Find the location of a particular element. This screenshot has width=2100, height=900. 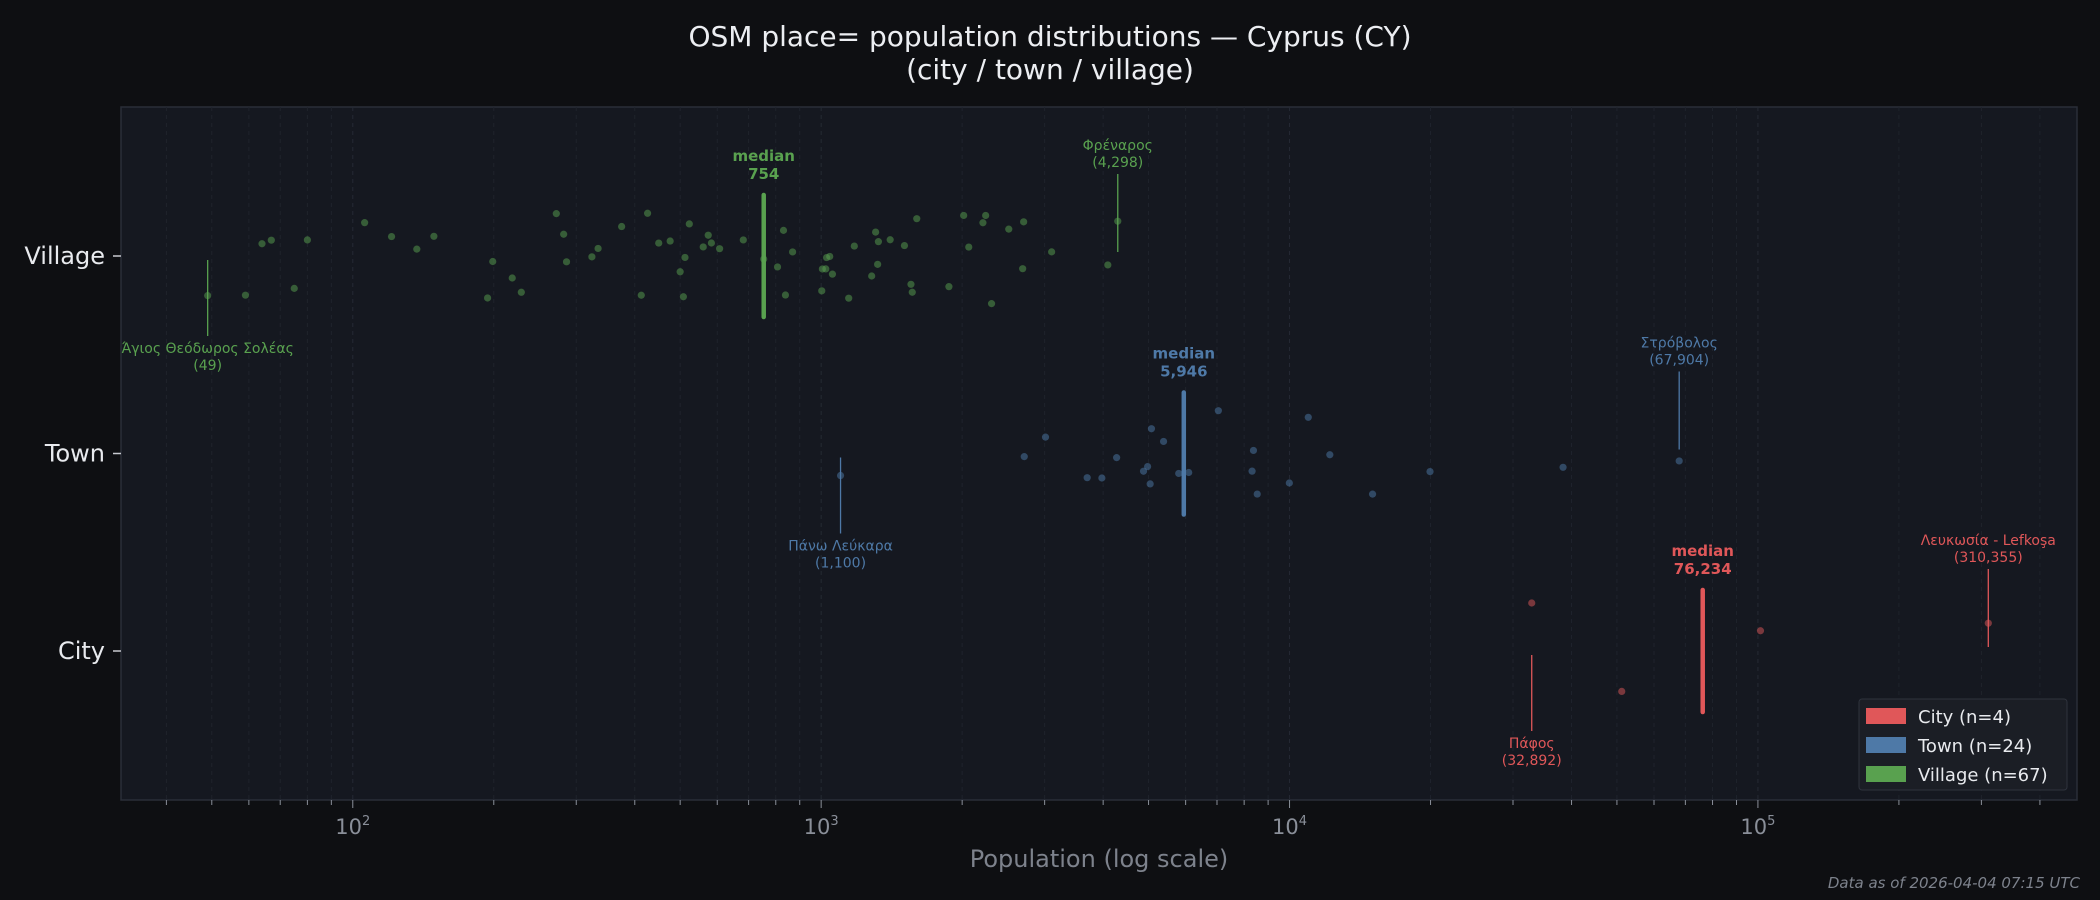

x-tick-label: 105 is located at coordinates (1757, 826).